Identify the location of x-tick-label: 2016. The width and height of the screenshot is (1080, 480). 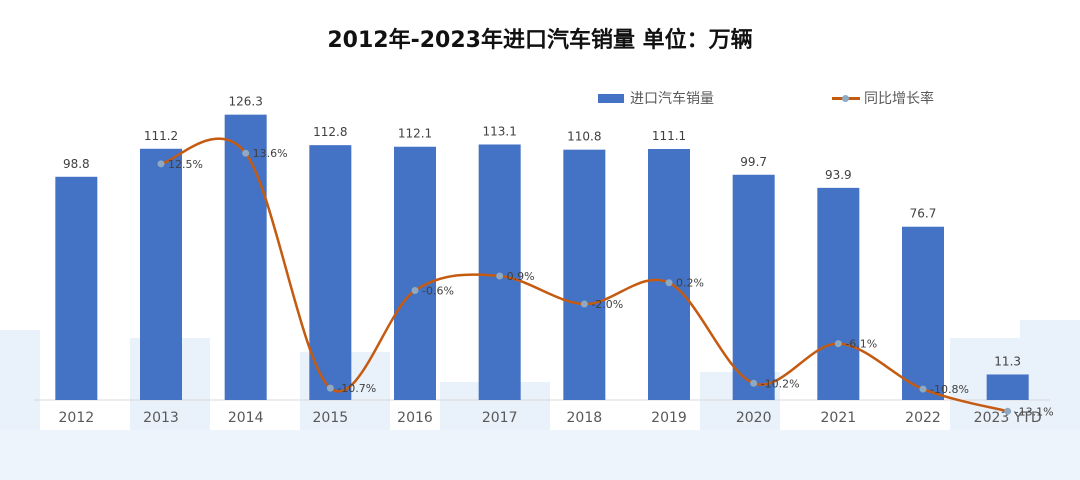
(415, 418).